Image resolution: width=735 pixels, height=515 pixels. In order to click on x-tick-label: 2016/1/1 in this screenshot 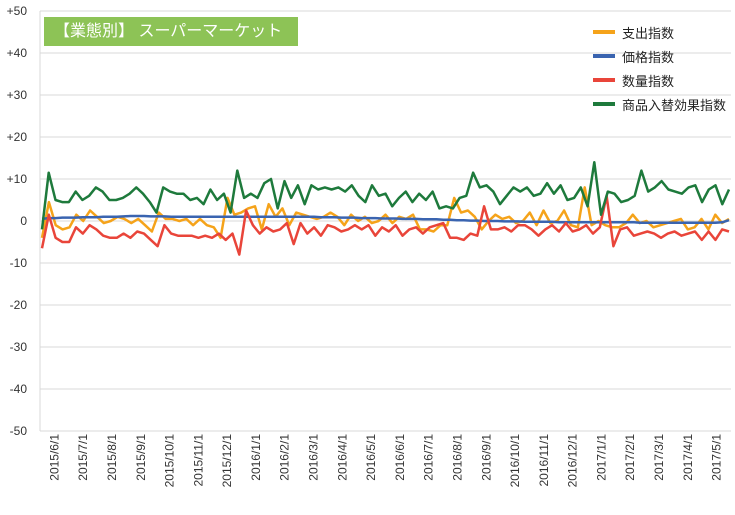, I will do `click(256, 457)`.